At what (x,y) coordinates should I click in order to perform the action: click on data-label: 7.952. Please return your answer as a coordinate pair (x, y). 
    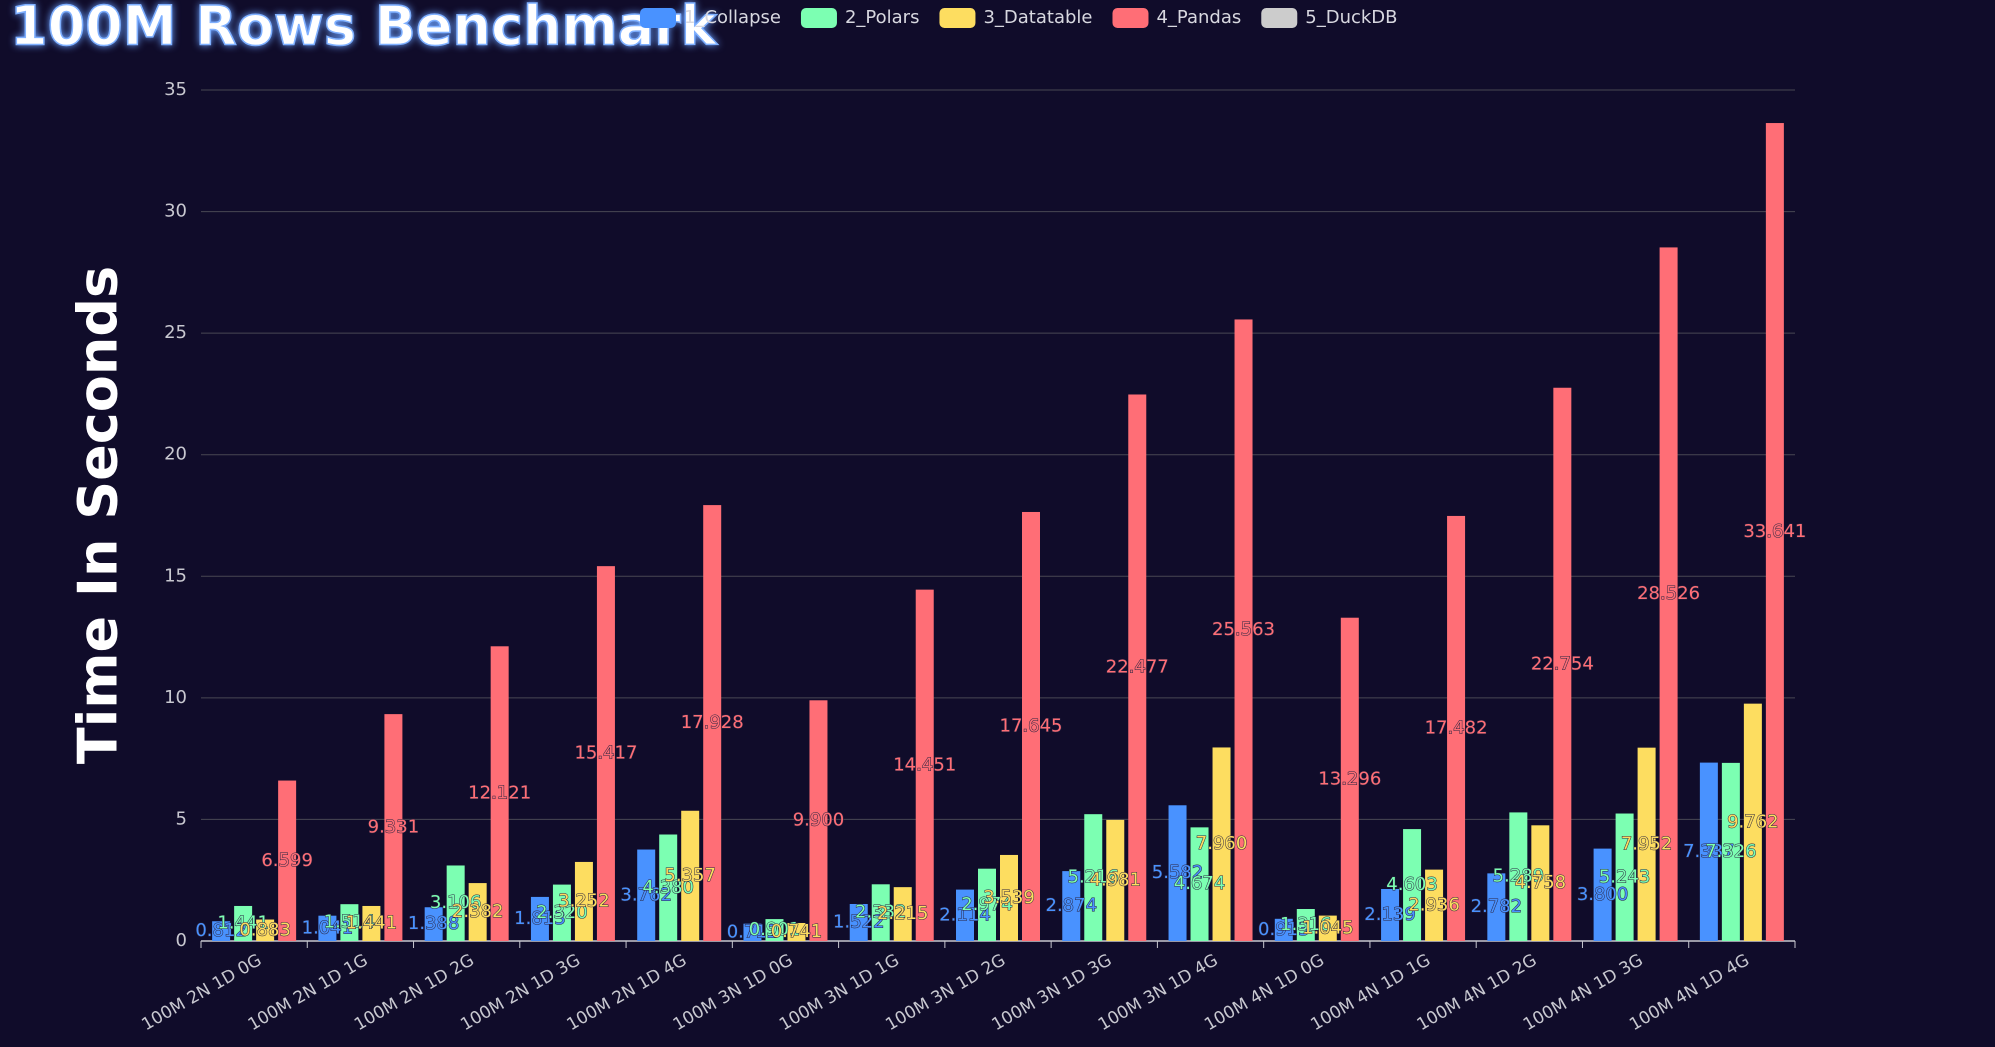
    Looking at the image, I should click on (1647, 843).